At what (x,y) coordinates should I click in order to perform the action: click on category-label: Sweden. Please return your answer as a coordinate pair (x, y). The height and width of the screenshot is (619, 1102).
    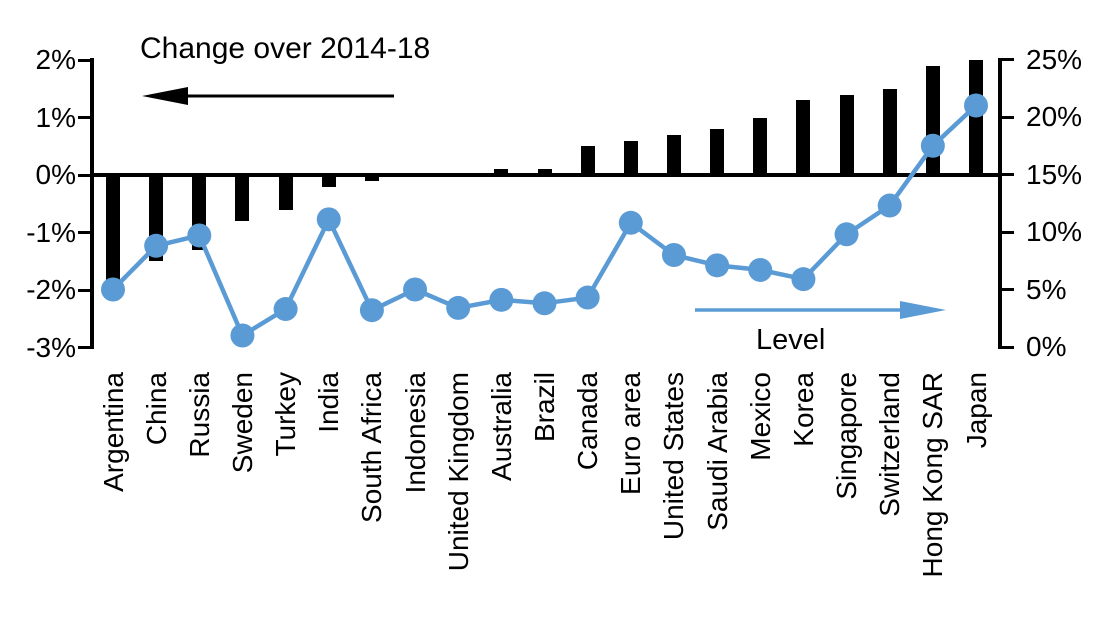
    Looking at the image, I should click on (242, 423).